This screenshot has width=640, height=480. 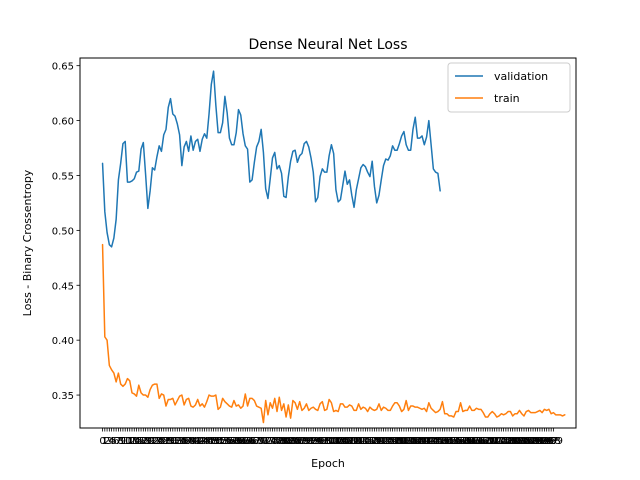 What do you see at coordinates (494, 441) in the screenshot?
I see `x-tick-label: 173` at bounding box center [494, 441].